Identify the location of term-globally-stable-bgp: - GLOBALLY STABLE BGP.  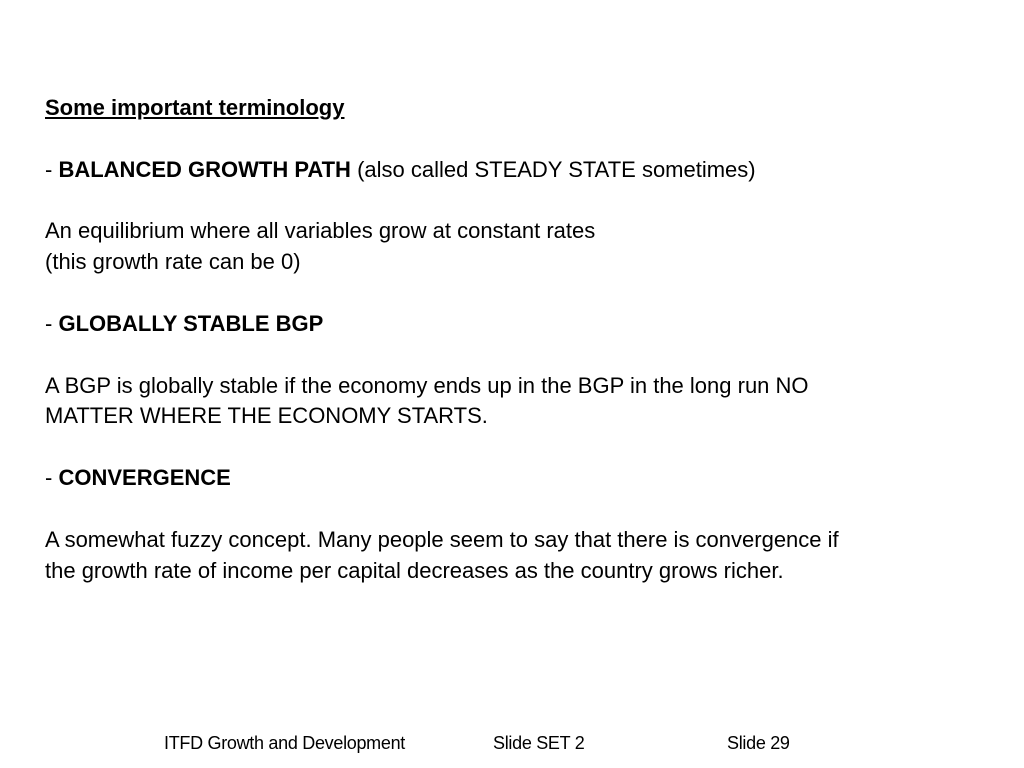
(184, 324).